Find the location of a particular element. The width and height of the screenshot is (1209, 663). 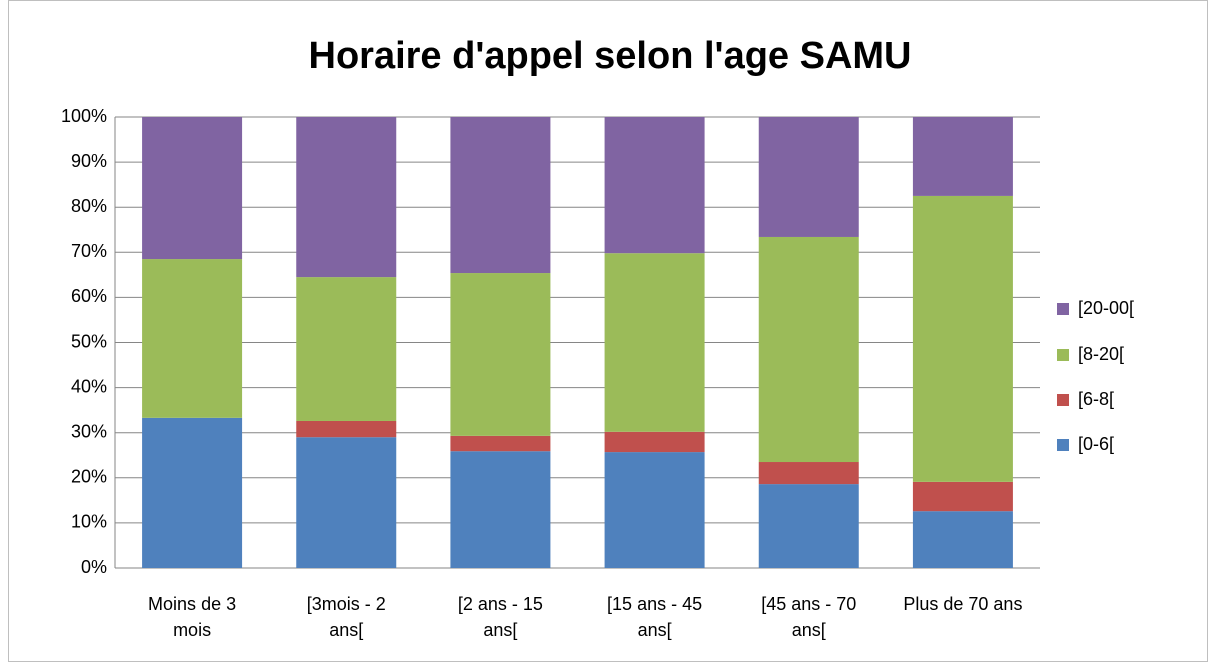

y-tick-label: 40% is located at coordinates (89, 386).